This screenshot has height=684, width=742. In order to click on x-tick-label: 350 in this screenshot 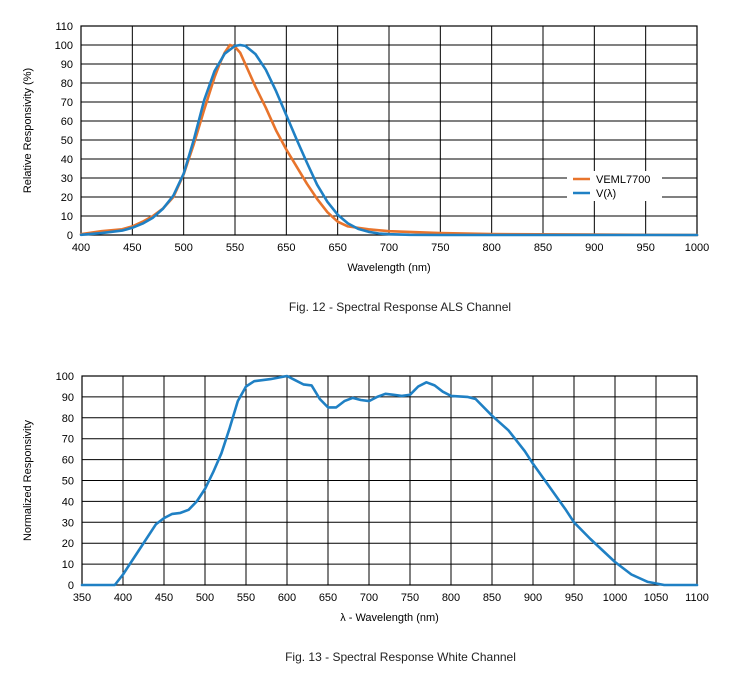, I will do `click(82, 598)`.